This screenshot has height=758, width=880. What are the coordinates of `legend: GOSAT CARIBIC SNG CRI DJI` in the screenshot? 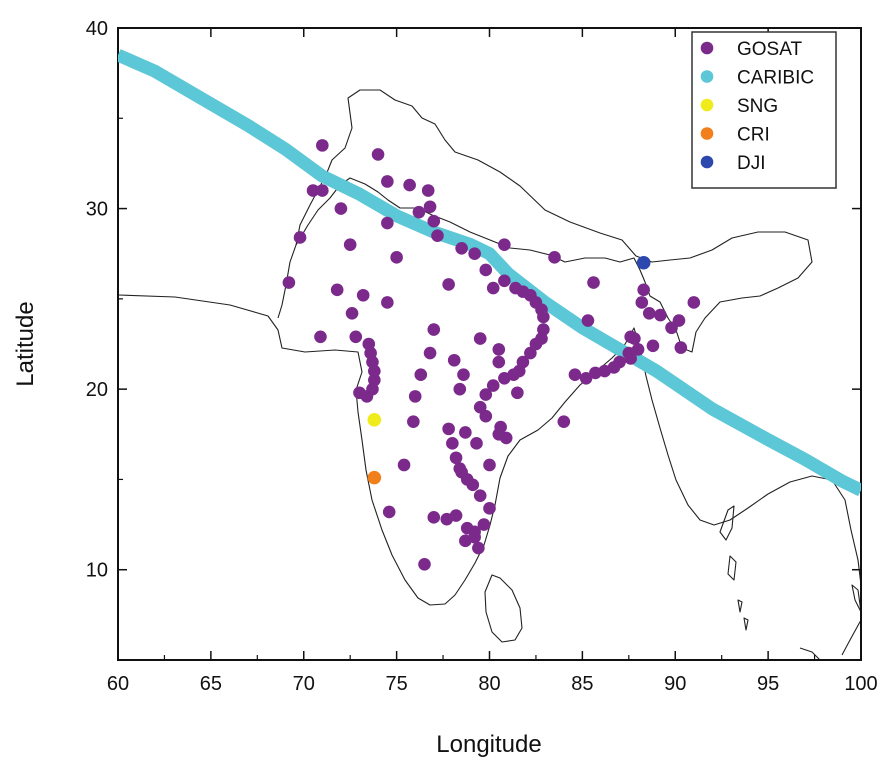 It's located at (764, 110).